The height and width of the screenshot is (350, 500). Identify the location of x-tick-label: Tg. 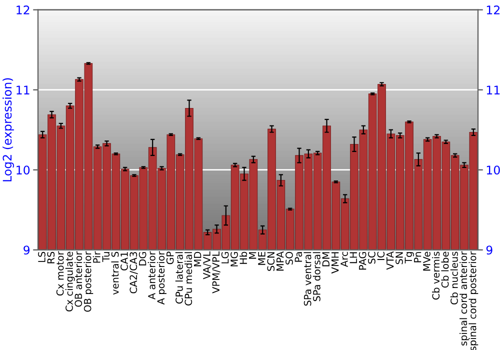
(409, 258).